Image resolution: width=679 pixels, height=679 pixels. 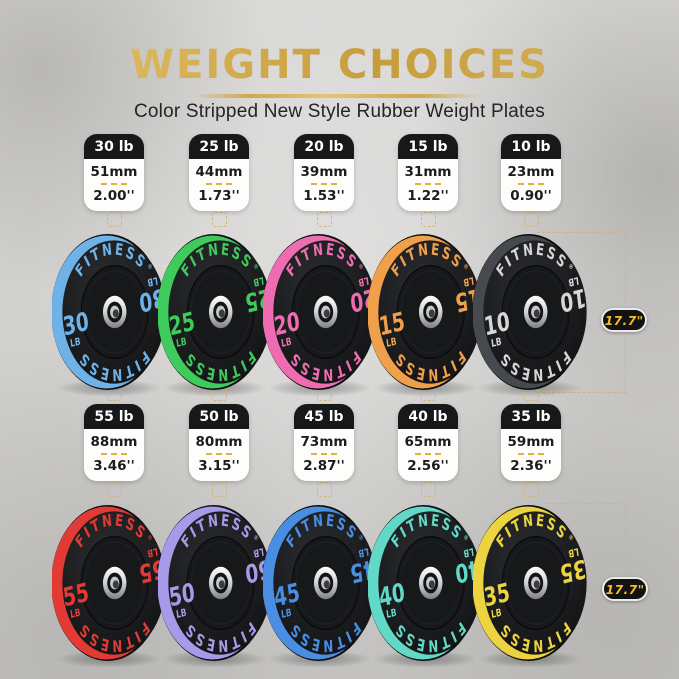 I want to click on thickness-mm: 31mm, so click(x=428, y=172).